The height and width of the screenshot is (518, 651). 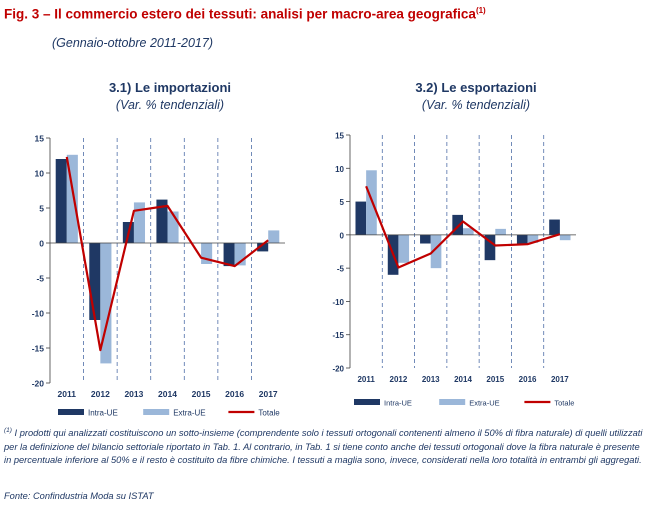 What do you see at coordinates (100, 394) in the screenshot?
I see `chart1-x-tick-label: 2012` at bounding box center [100, 394].